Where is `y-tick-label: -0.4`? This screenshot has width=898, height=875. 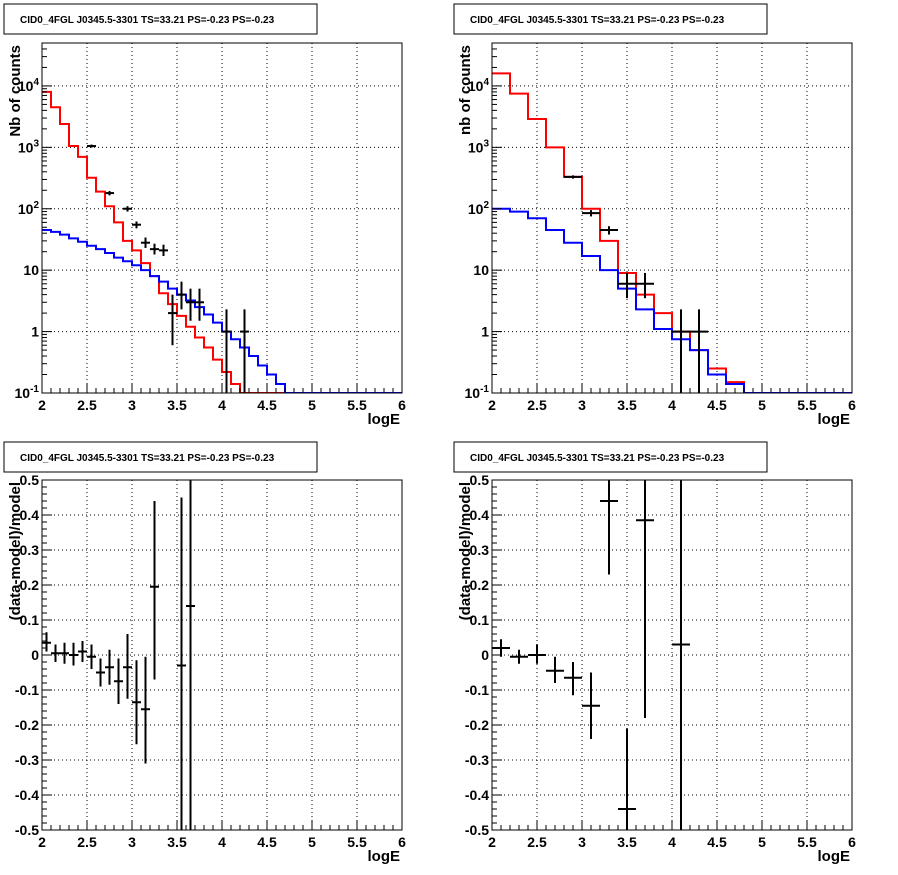 y-tick-label: -0.4 is located at coordinates (27, 795).